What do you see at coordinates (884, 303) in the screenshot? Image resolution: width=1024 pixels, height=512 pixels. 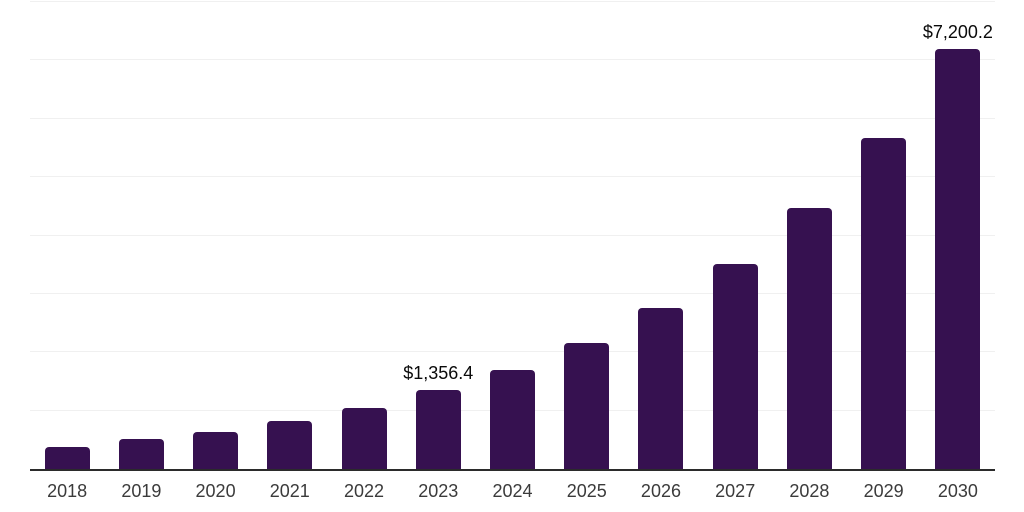 I see `bar-2029` at bounding box center [884, 303].